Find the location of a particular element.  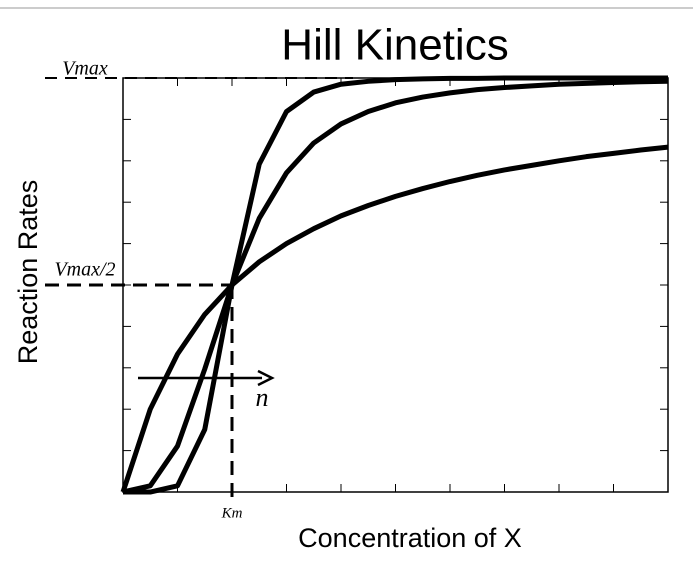

chart-title: Hill Kinetics is located at coordinates (394, 45).